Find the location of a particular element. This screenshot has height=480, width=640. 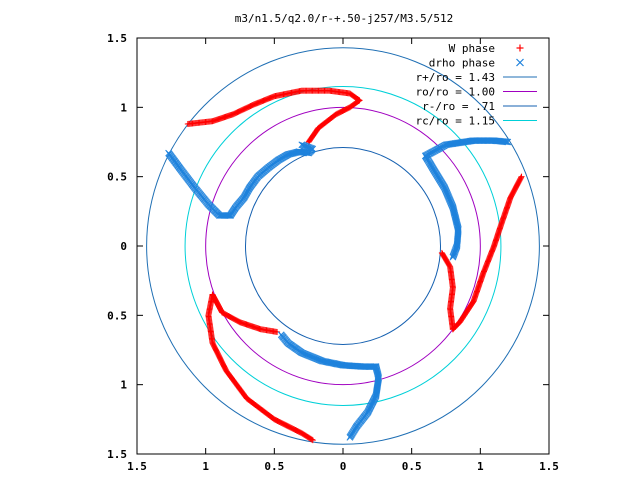

legend-label: W phase is located at coordinates (472, 48).